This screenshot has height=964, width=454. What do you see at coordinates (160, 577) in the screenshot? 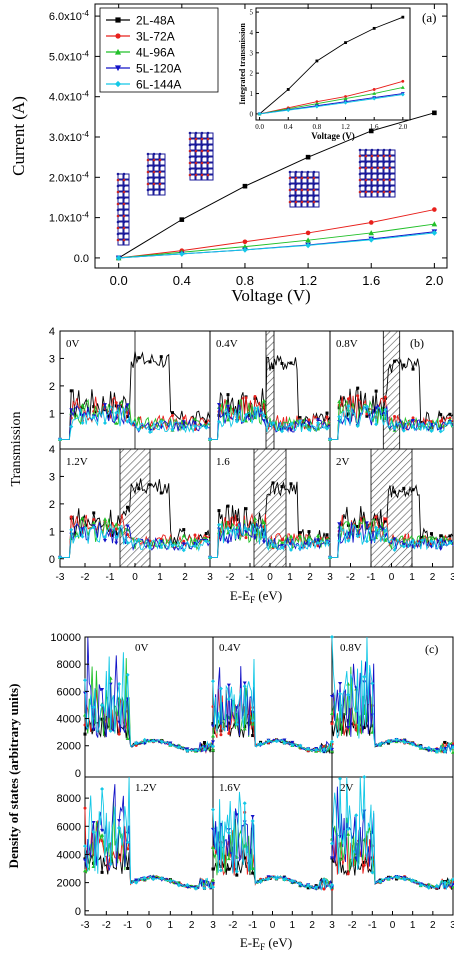
I see `x-tick-label: 1` at bounding box center [160, 577].